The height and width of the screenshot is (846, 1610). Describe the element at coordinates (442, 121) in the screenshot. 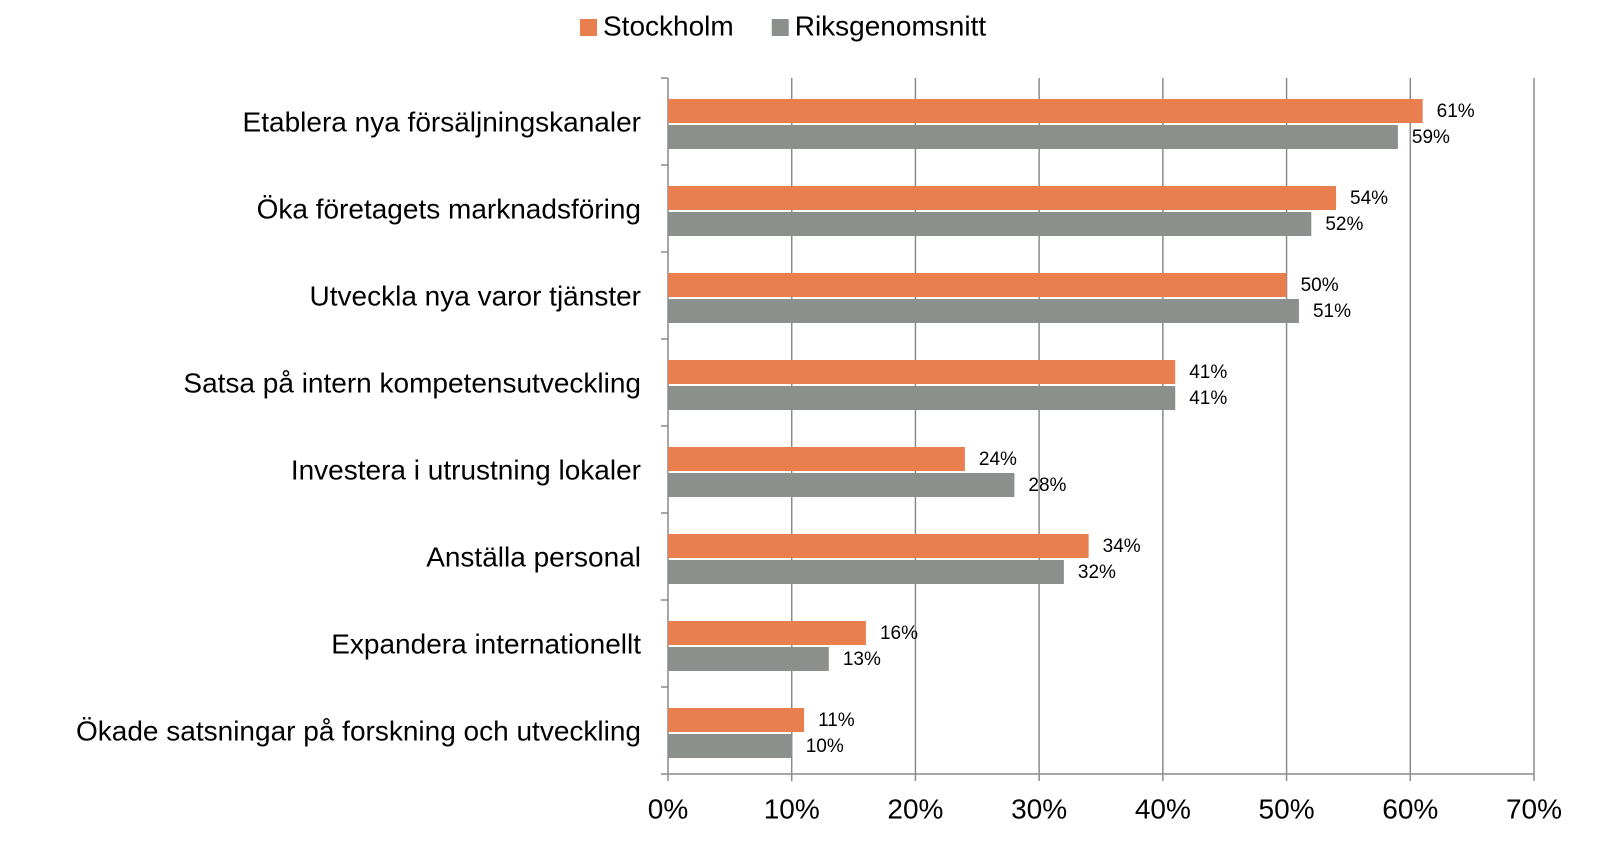

I see `category-label: Etablera nya försäljningskanaler` at that location.